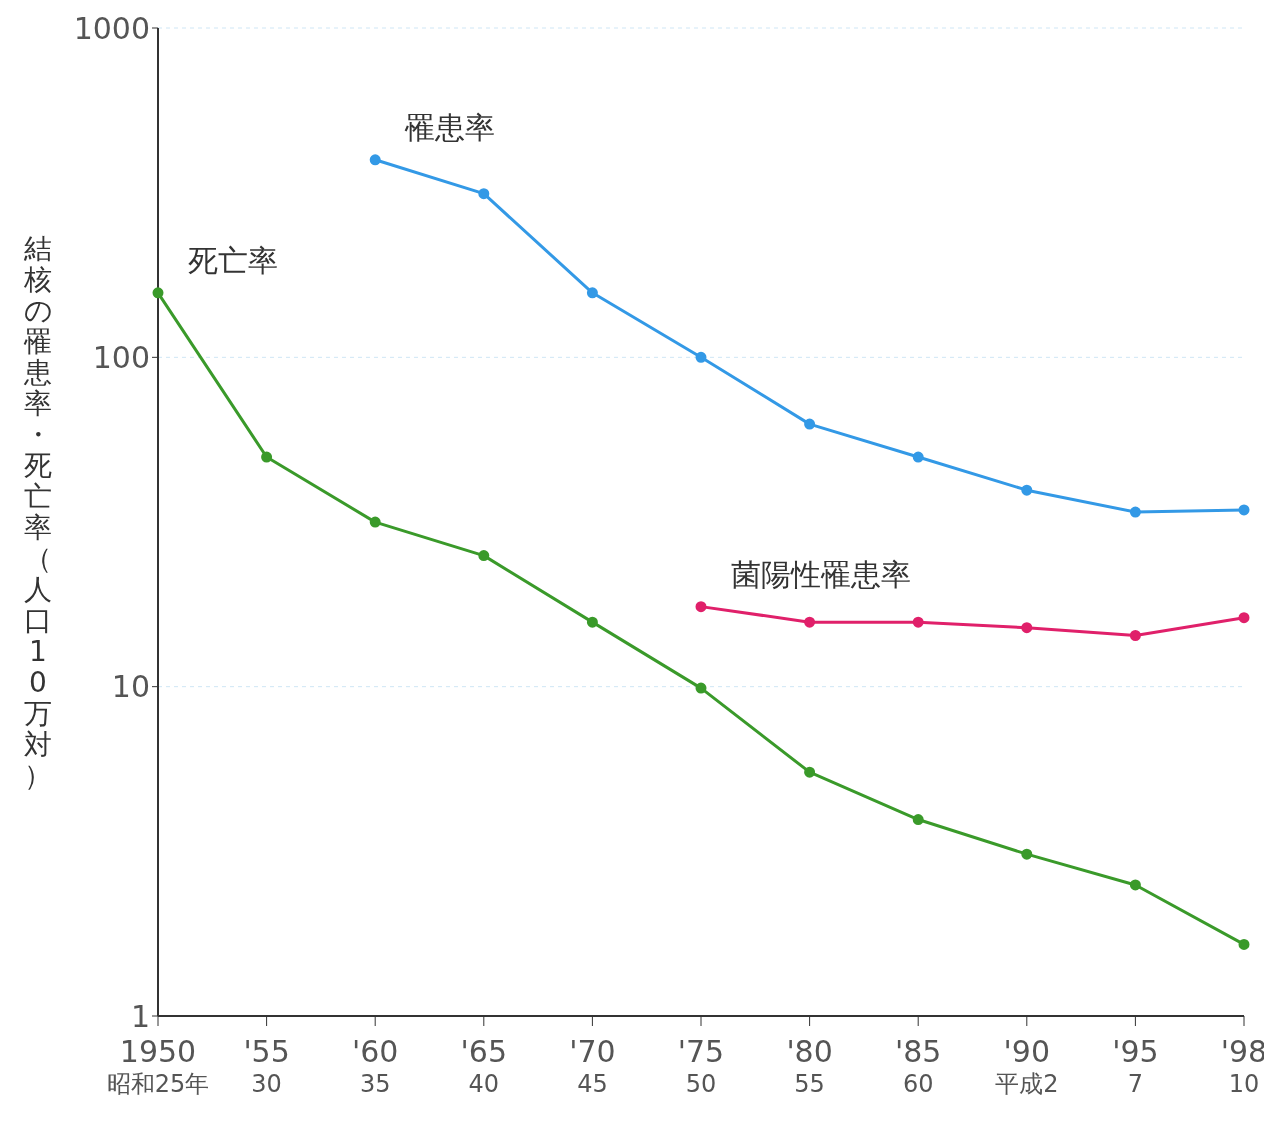 Image resolution: width=1272 pixels, height=1124 pixels. Describe the element at coordinates (821, 574) in the screenshot. I see `series-label: 菌陽性罹患率` at that location.